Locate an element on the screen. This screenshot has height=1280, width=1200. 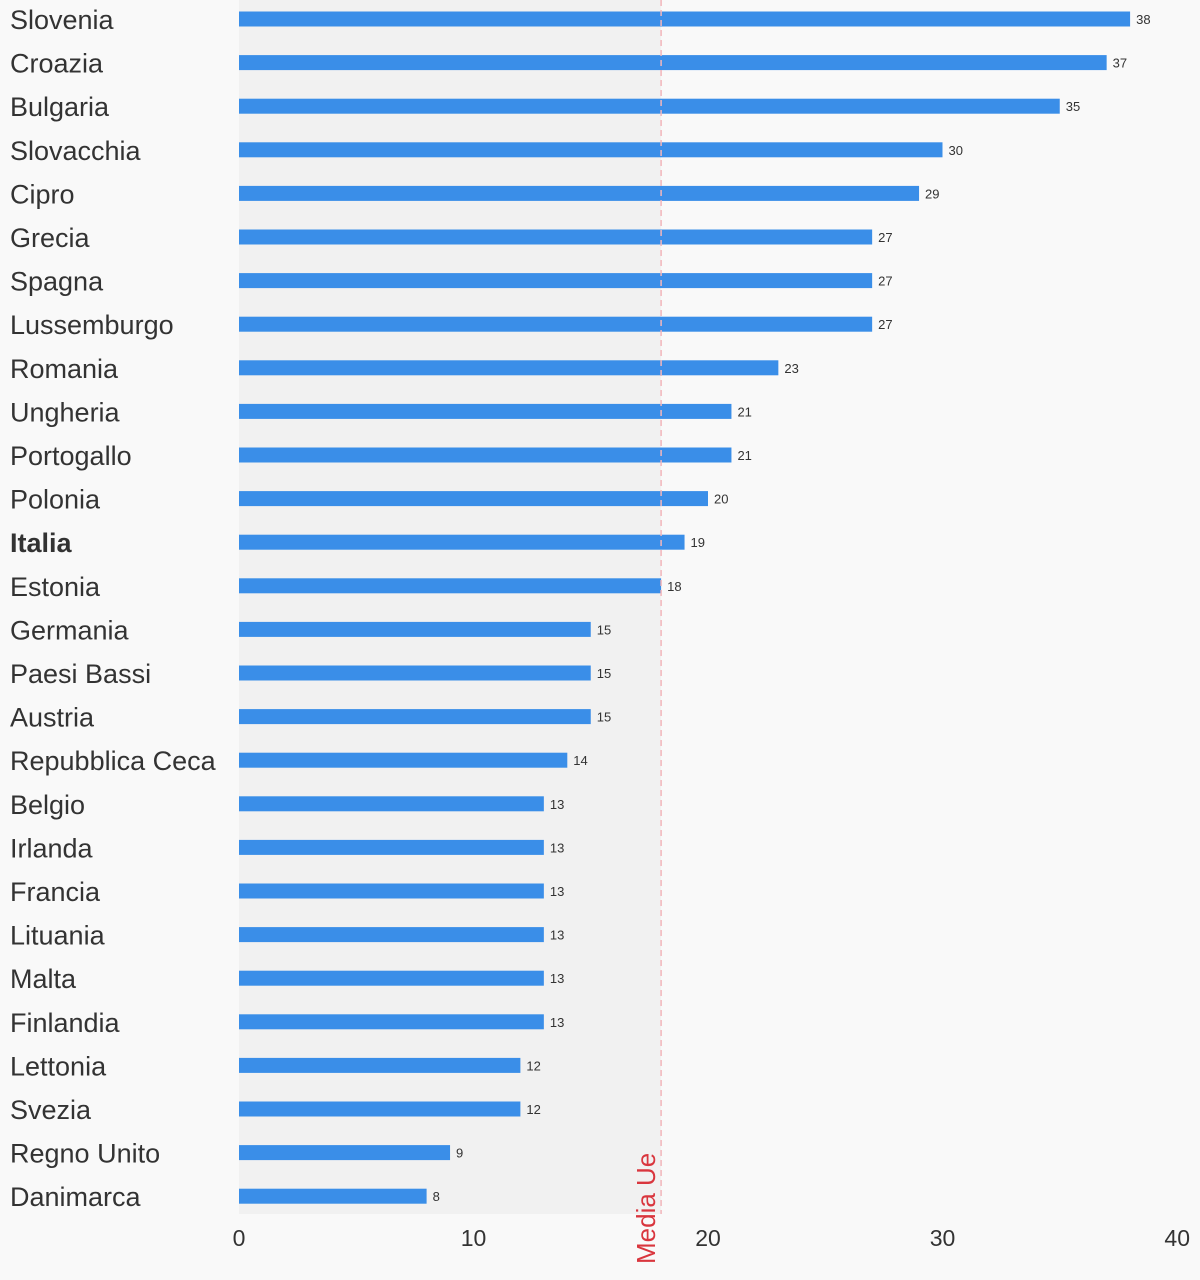
data-label: 30 is located at coordinates (956, 150).